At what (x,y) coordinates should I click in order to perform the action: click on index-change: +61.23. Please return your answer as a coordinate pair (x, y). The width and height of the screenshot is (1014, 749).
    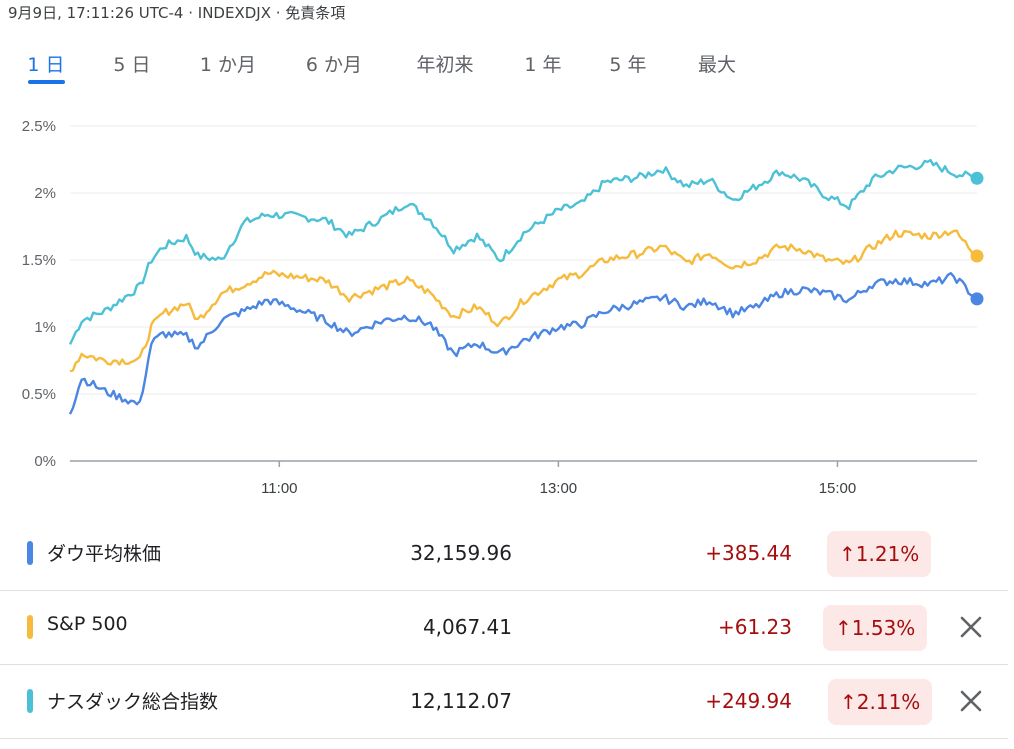
    Looking at the image, I should click on (754, 627).